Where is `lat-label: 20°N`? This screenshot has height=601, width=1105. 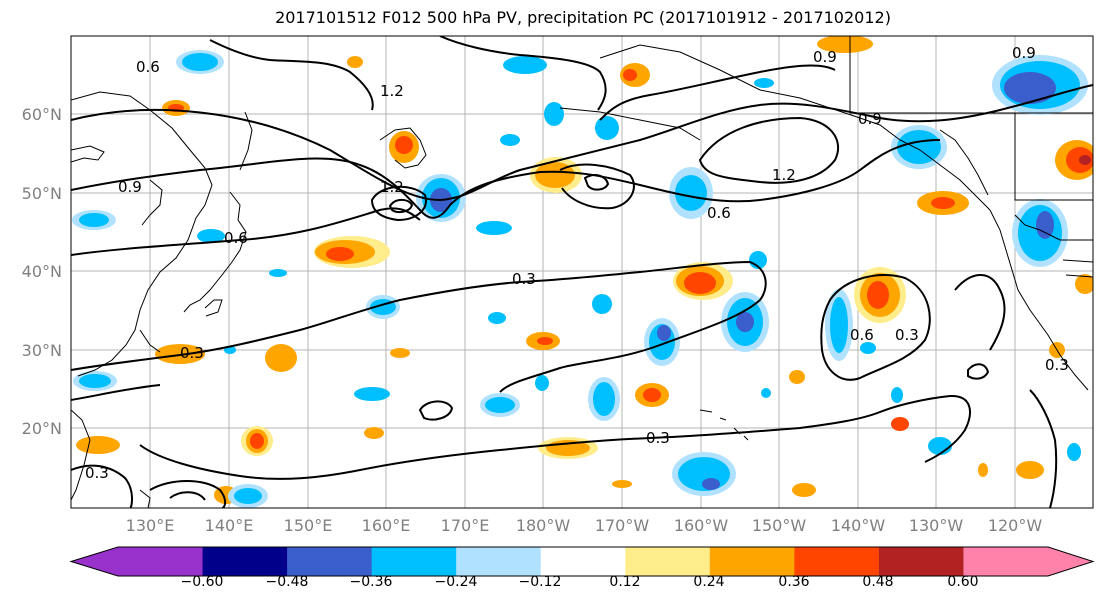 lat-label: 20°N is located at coordinates (42, 428).